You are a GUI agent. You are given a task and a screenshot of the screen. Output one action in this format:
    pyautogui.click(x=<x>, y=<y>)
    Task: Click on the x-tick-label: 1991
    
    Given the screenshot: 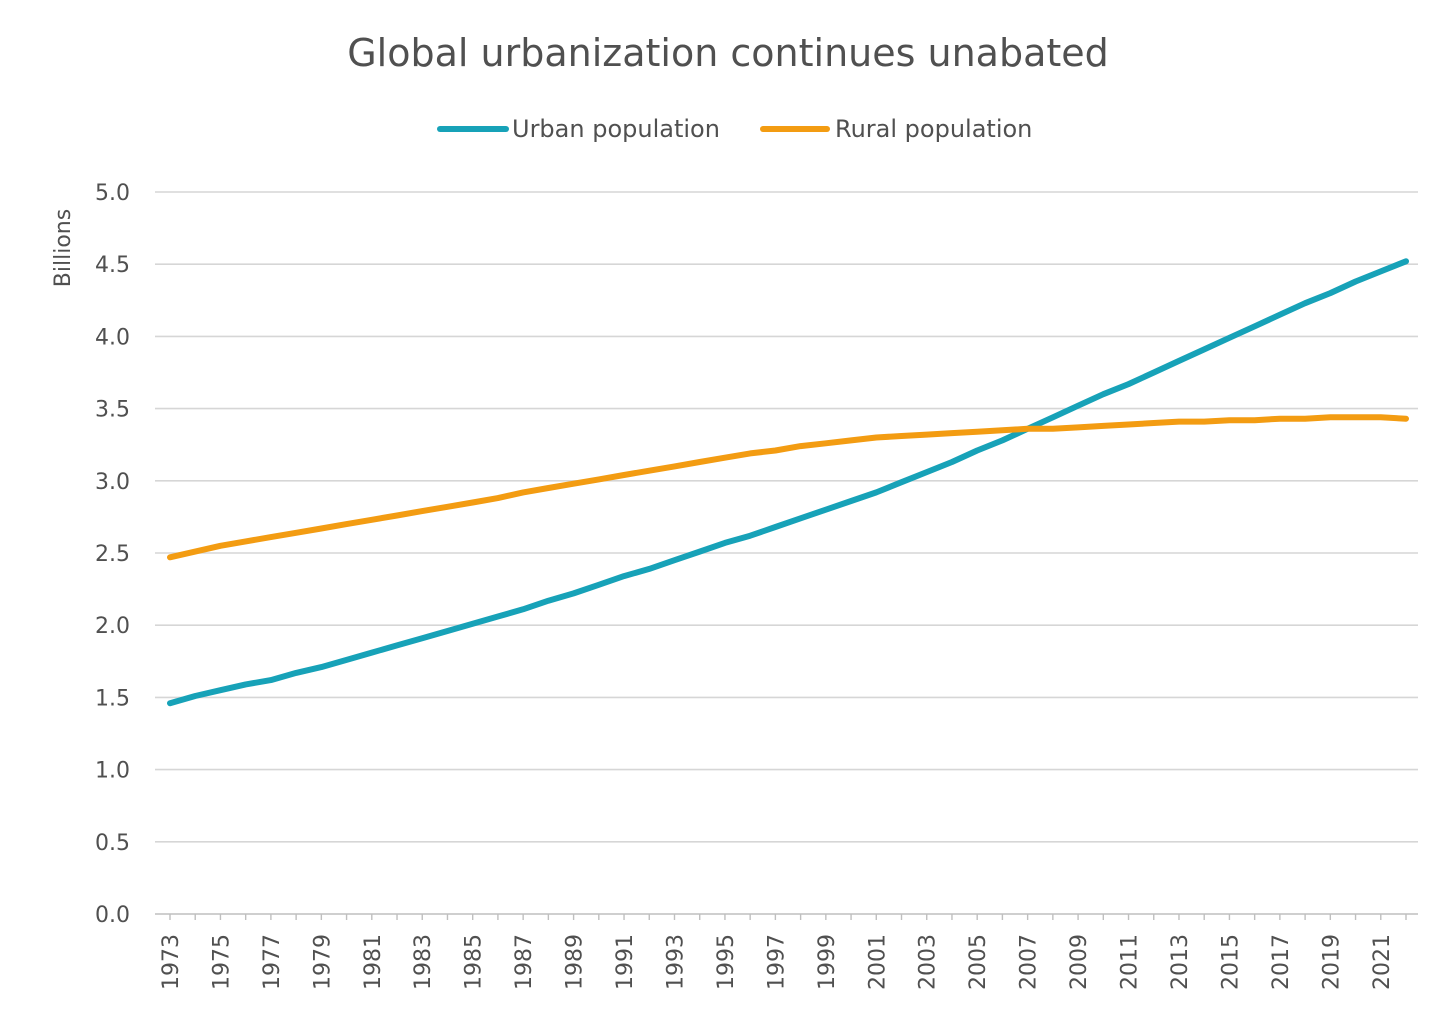 What is the action you would take?
    pyautogui.click(x=625, y=962)
    